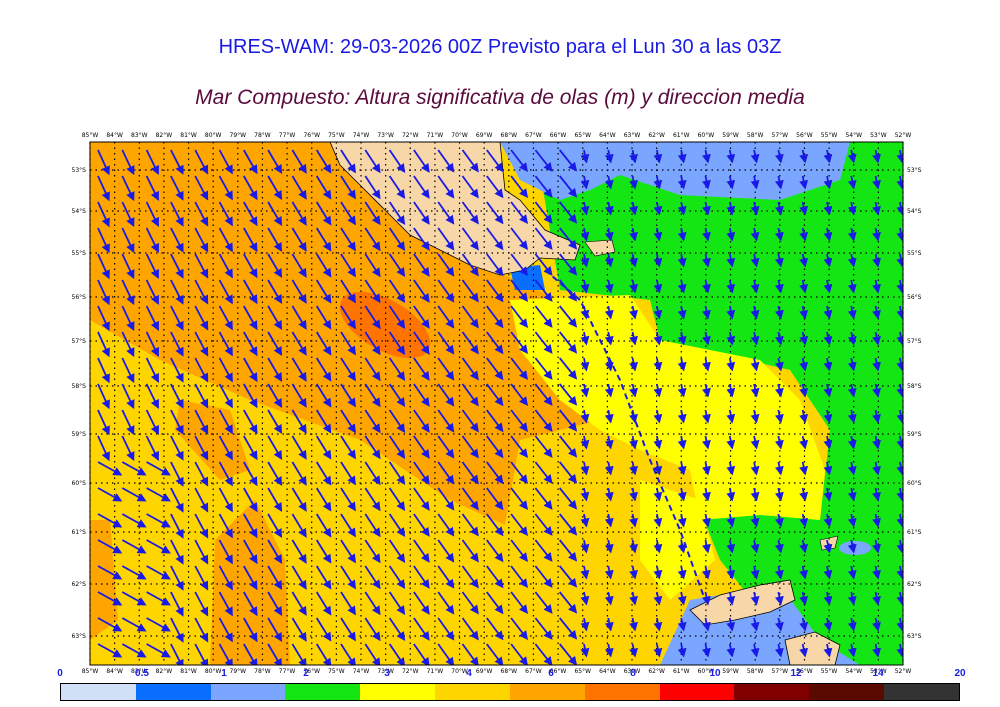  What do you see at coordinates (459, 671) in the screenshot?
I see `lon-label: 70°W` at bounding box center [459, 671].